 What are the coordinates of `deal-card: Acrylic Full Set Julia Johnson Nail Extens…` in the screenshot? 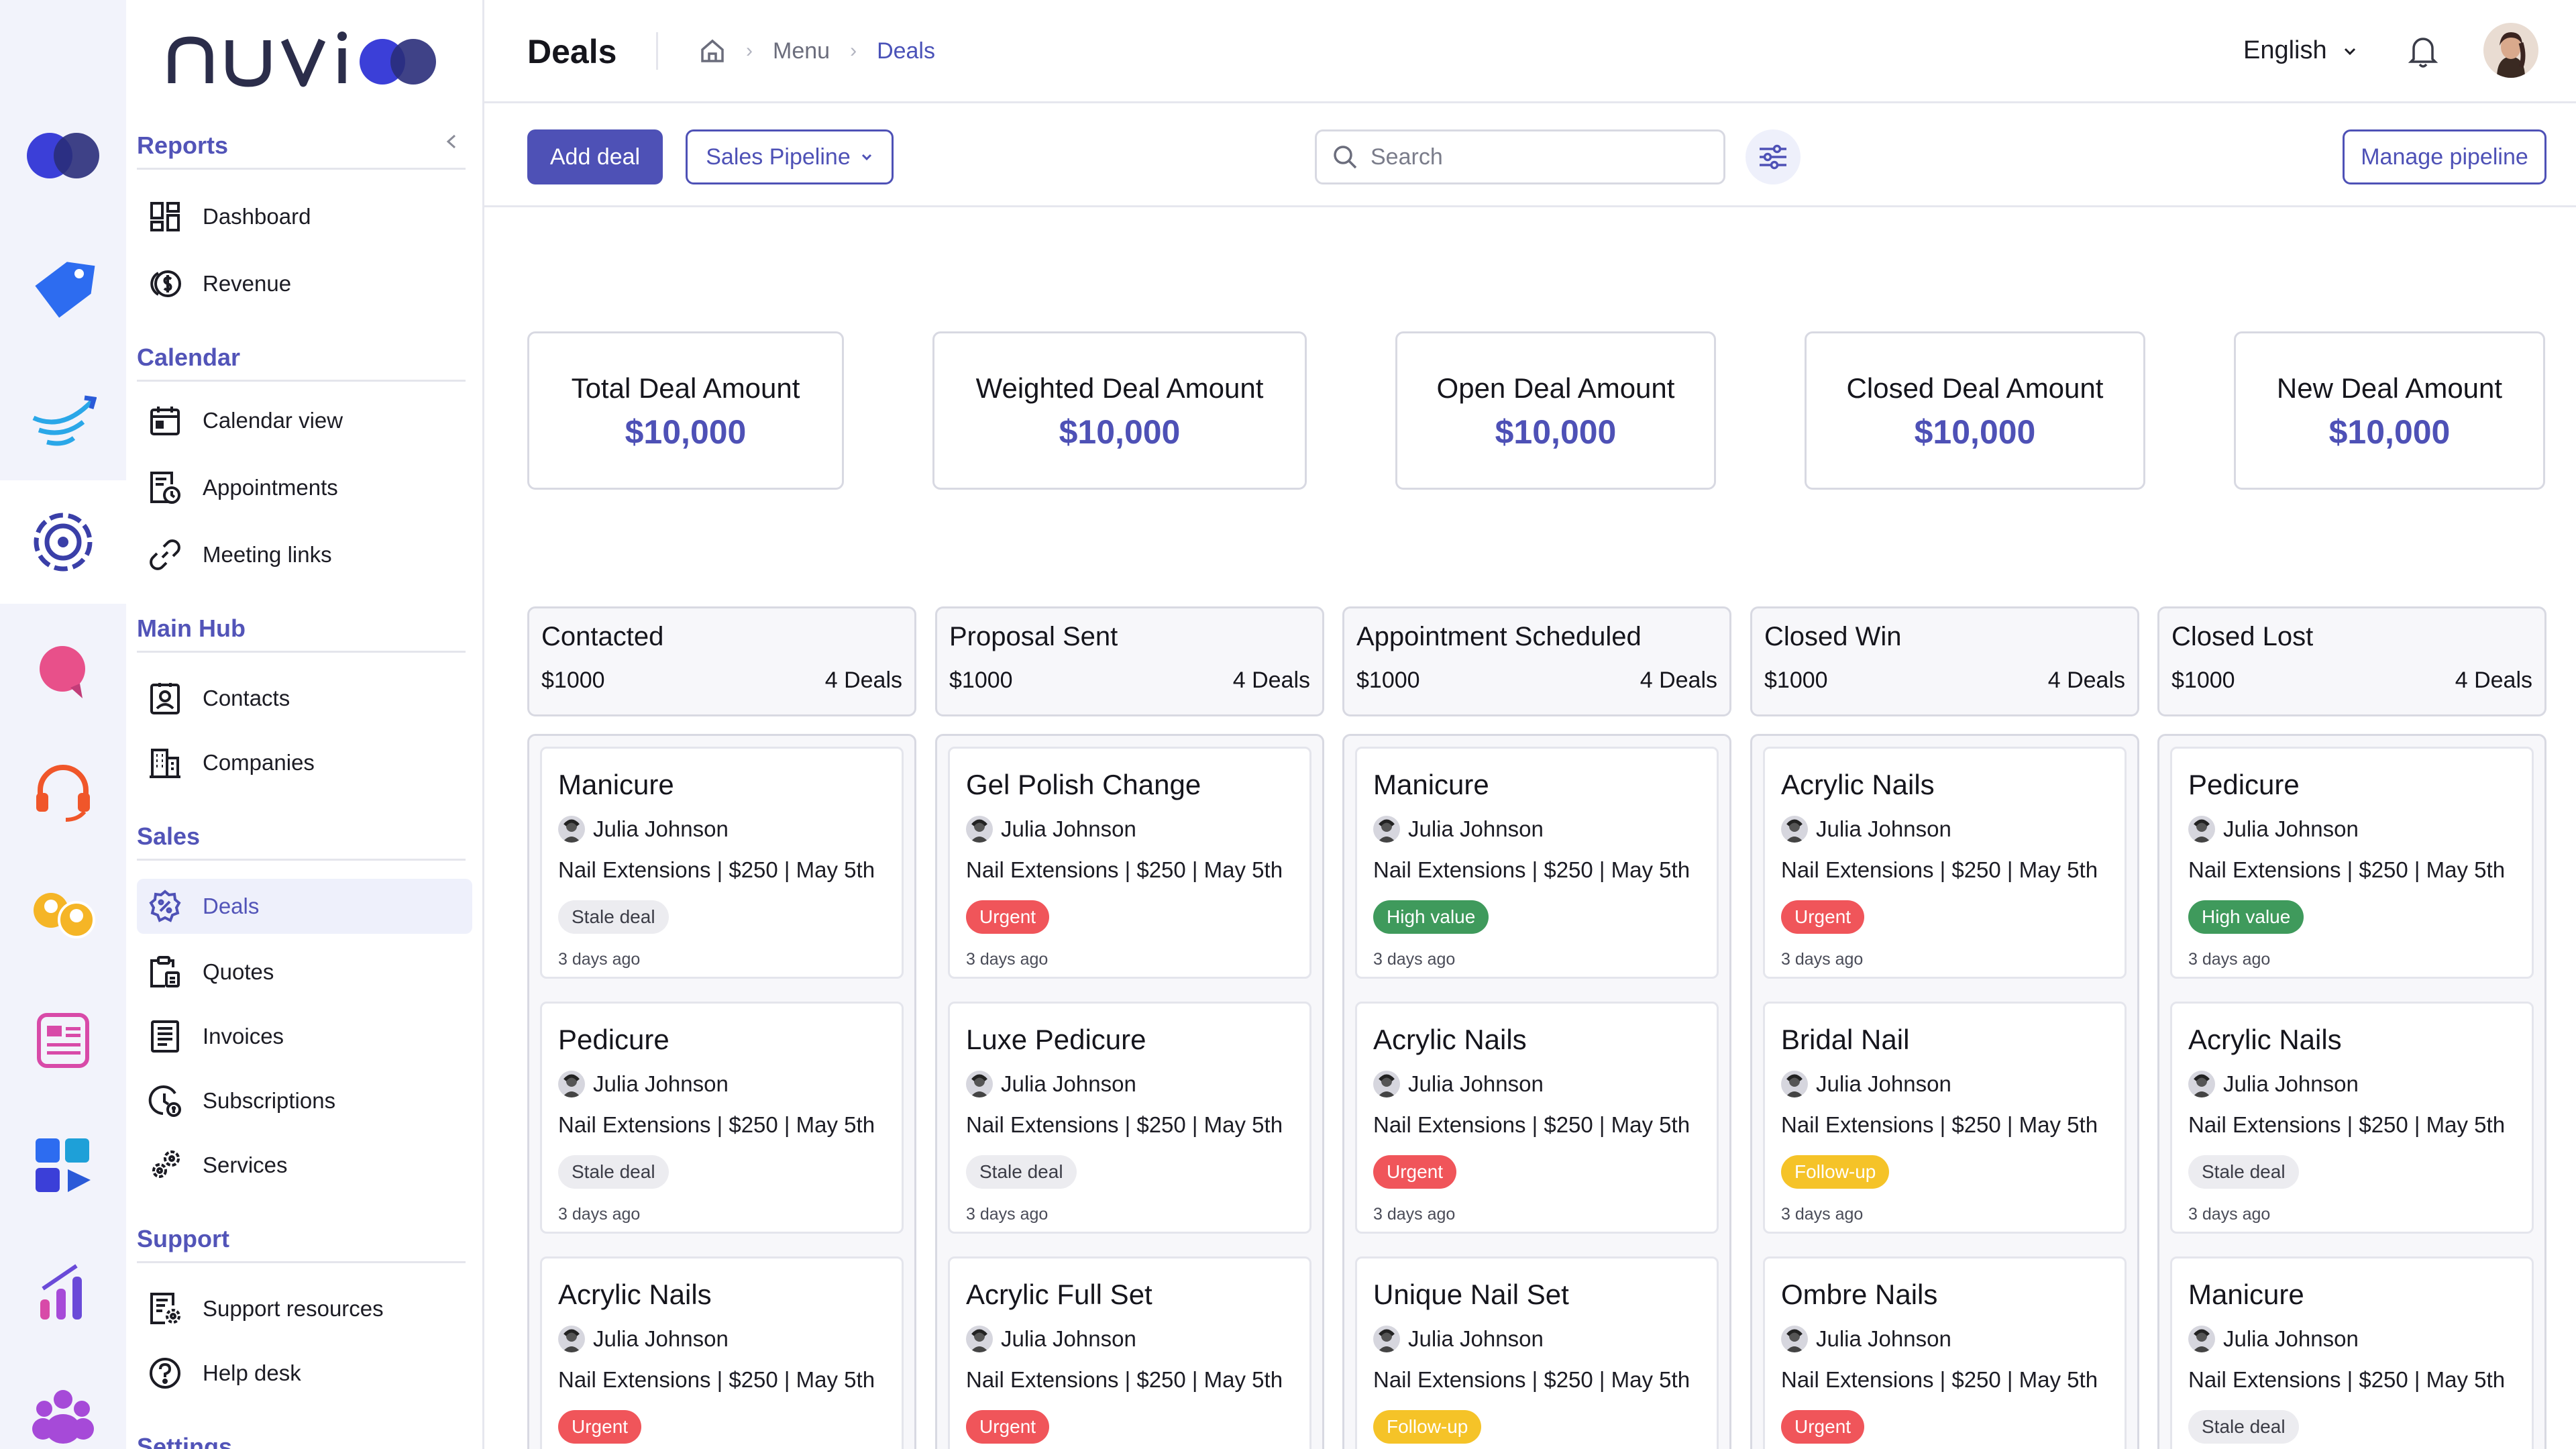 It's located at (1129, 1352).